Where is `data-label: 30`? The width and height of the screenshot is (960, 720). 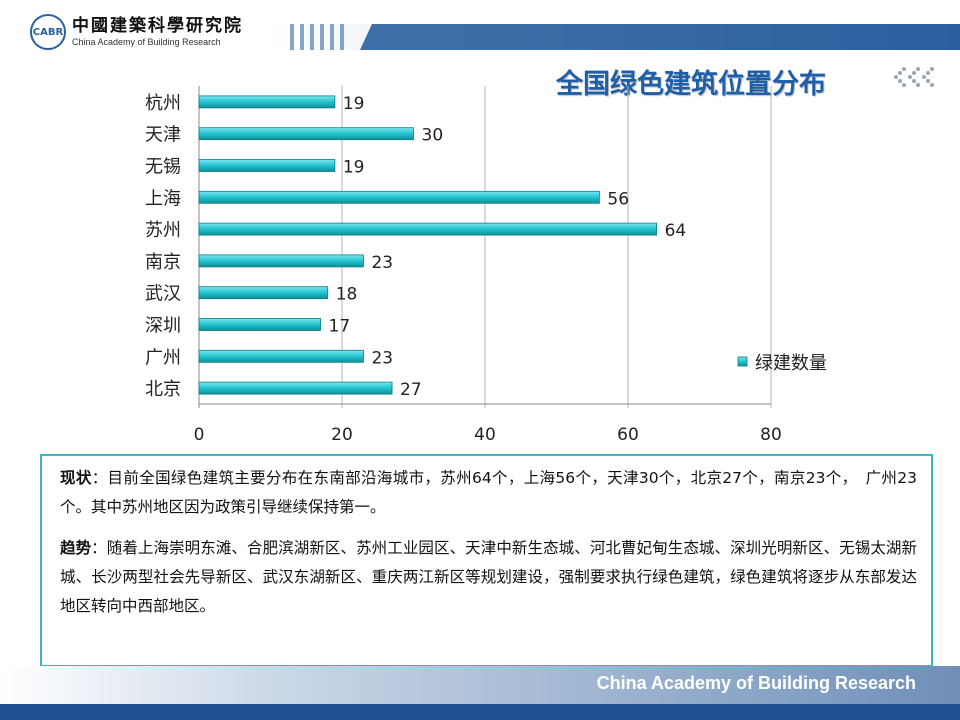 data-label: 30 is located at coordinates (433, 136).